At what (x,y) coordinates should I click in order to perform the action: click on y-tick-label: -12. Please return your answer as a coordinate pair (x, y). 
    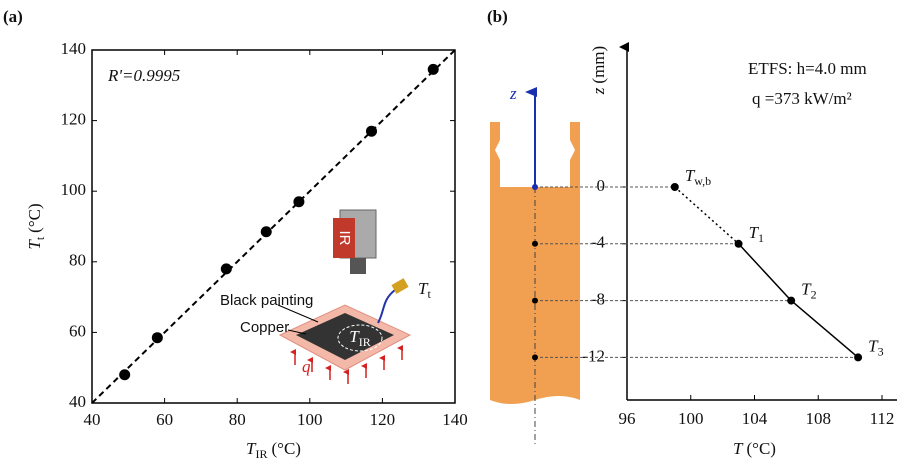
    Looking at the image, I should click on (593, 355).